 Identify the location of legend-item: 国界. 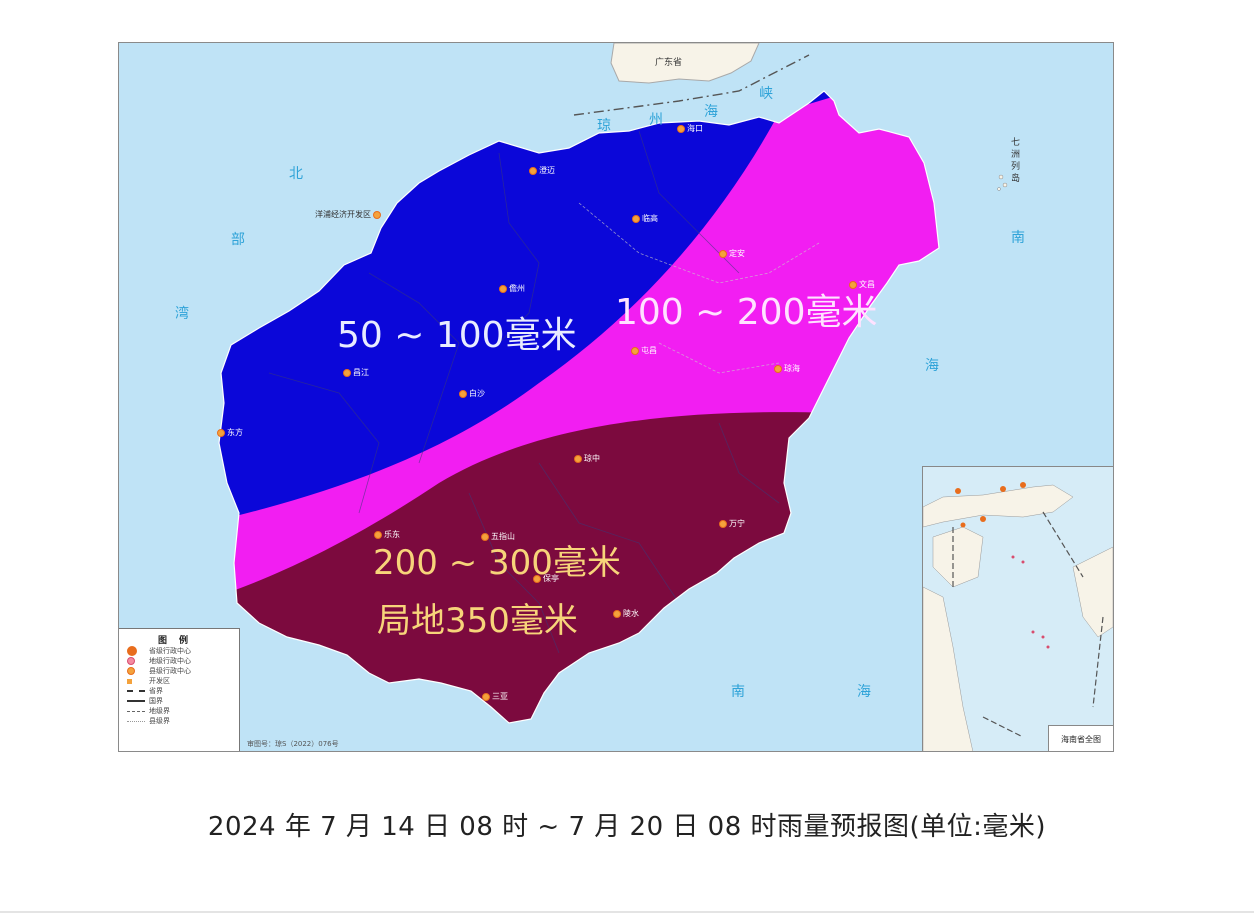
(183, 701).